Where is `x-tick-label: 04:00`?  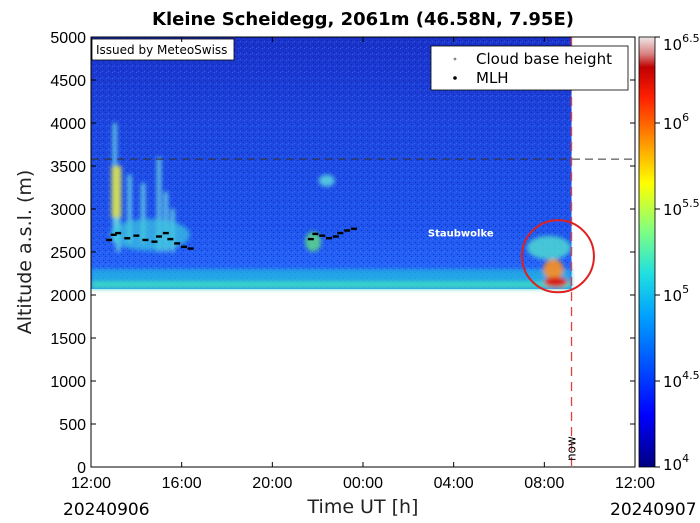 x-tick-label: 04:00 is located at coordinates (454, 483).